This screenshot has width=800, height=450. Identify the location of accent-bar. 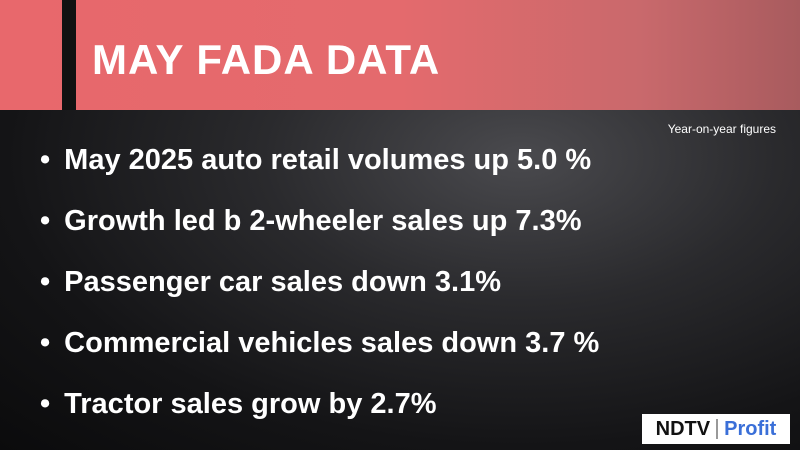
(69, 55).